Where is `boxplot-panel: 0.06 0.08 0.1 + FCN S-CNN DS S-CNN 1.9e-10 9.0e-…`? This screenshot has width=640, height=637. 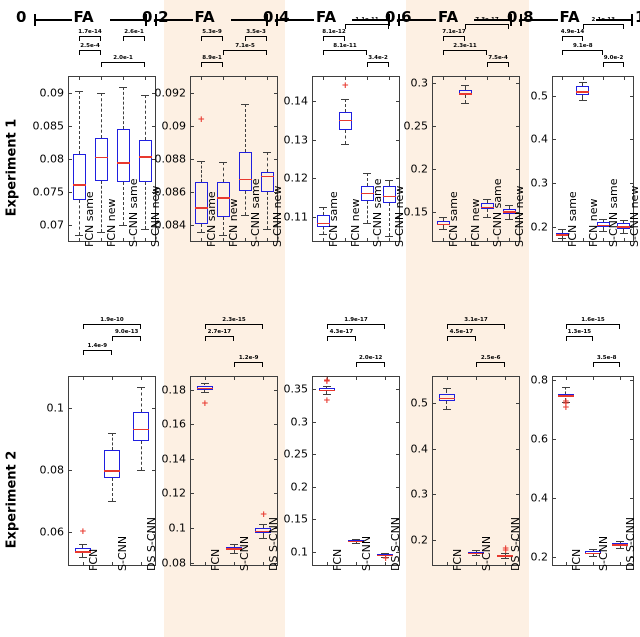
boxplot-panel: 0.06 0.08 0.1 + FCN S-CNN DS S-CNN 1.9e-10 9.0e-… is located at coordinates (99, 444).